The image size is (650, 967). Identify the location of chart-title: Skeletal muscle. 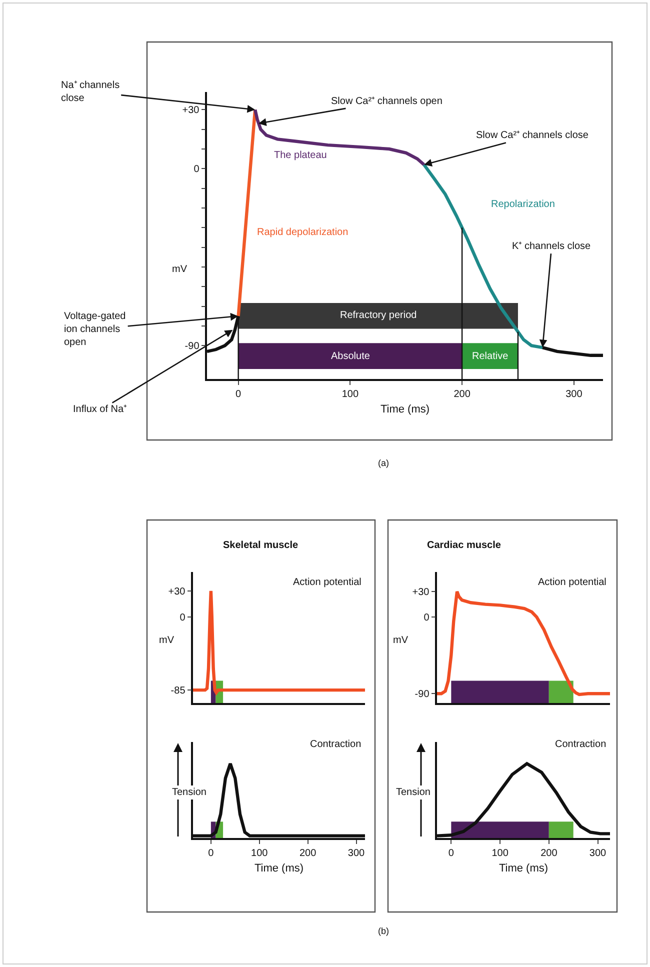
(260, 545).